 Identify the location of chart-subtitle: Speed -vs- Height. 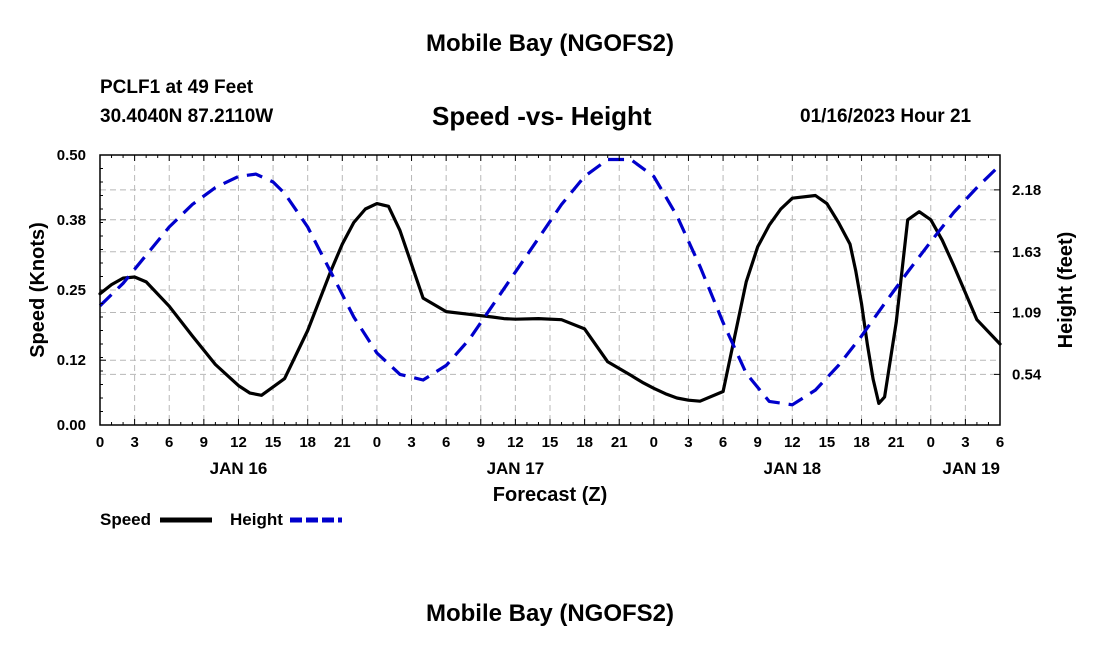
(542, 116).